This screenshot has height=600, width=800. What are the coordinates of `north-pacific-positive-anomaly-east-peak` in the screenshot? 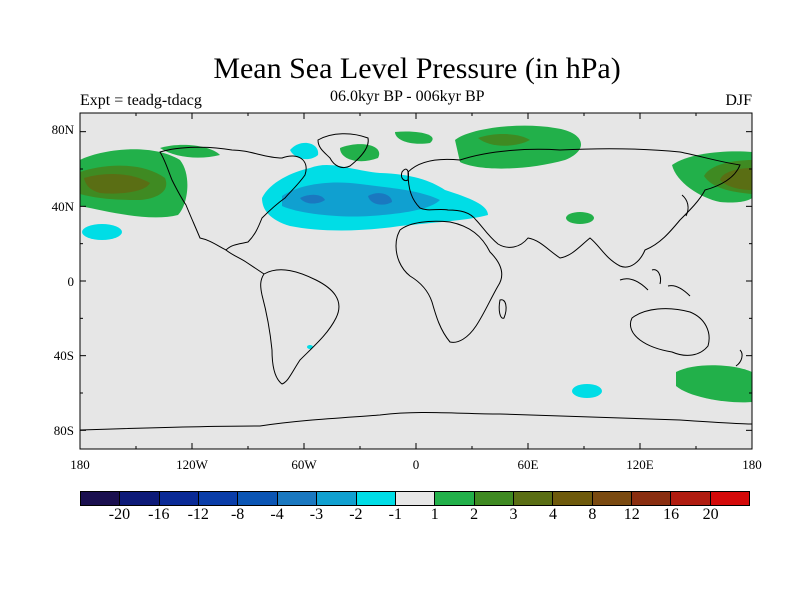 It's located at (736, 179).